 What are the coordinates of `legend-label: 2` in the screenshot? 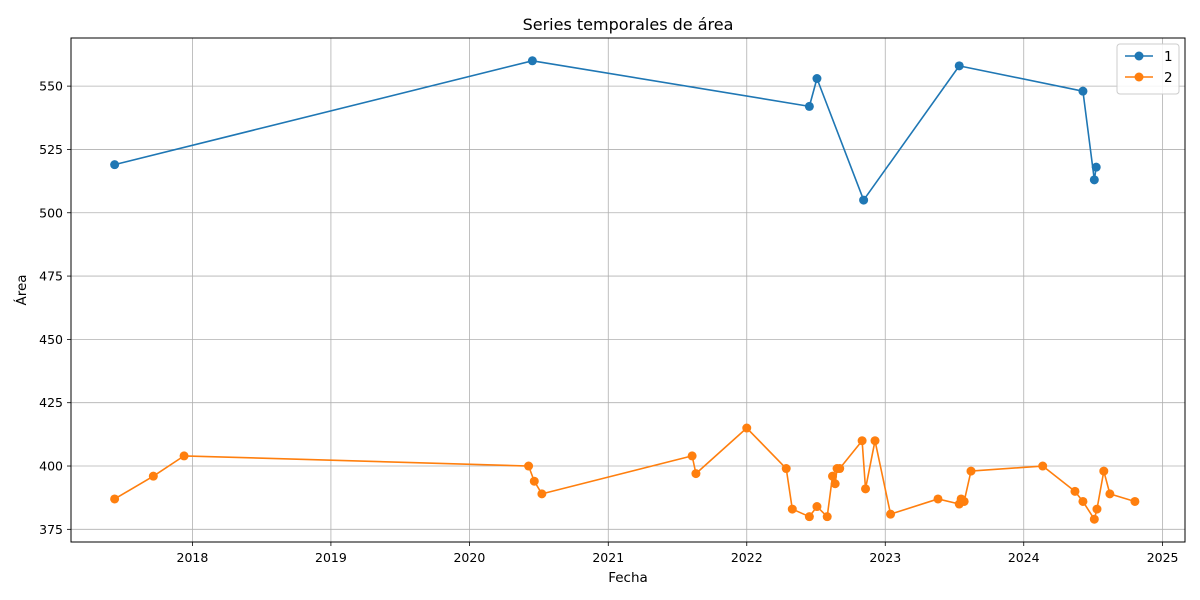 It's located at (1168, 78).